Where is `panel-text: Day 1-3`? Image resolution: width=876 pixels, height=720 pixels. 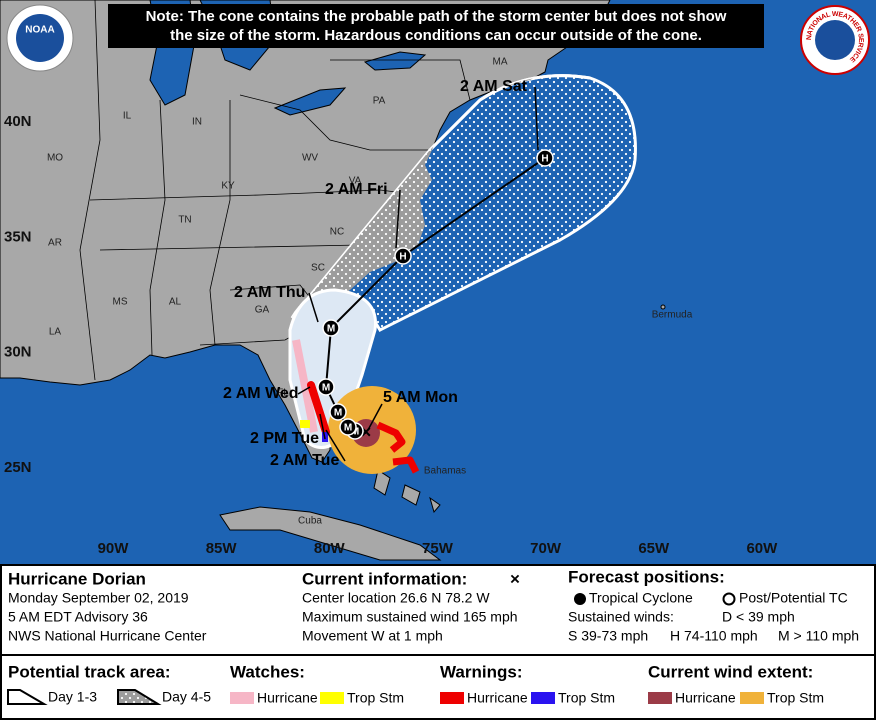
panel-text: Day 1-3 is located at coordinates (72, 697).